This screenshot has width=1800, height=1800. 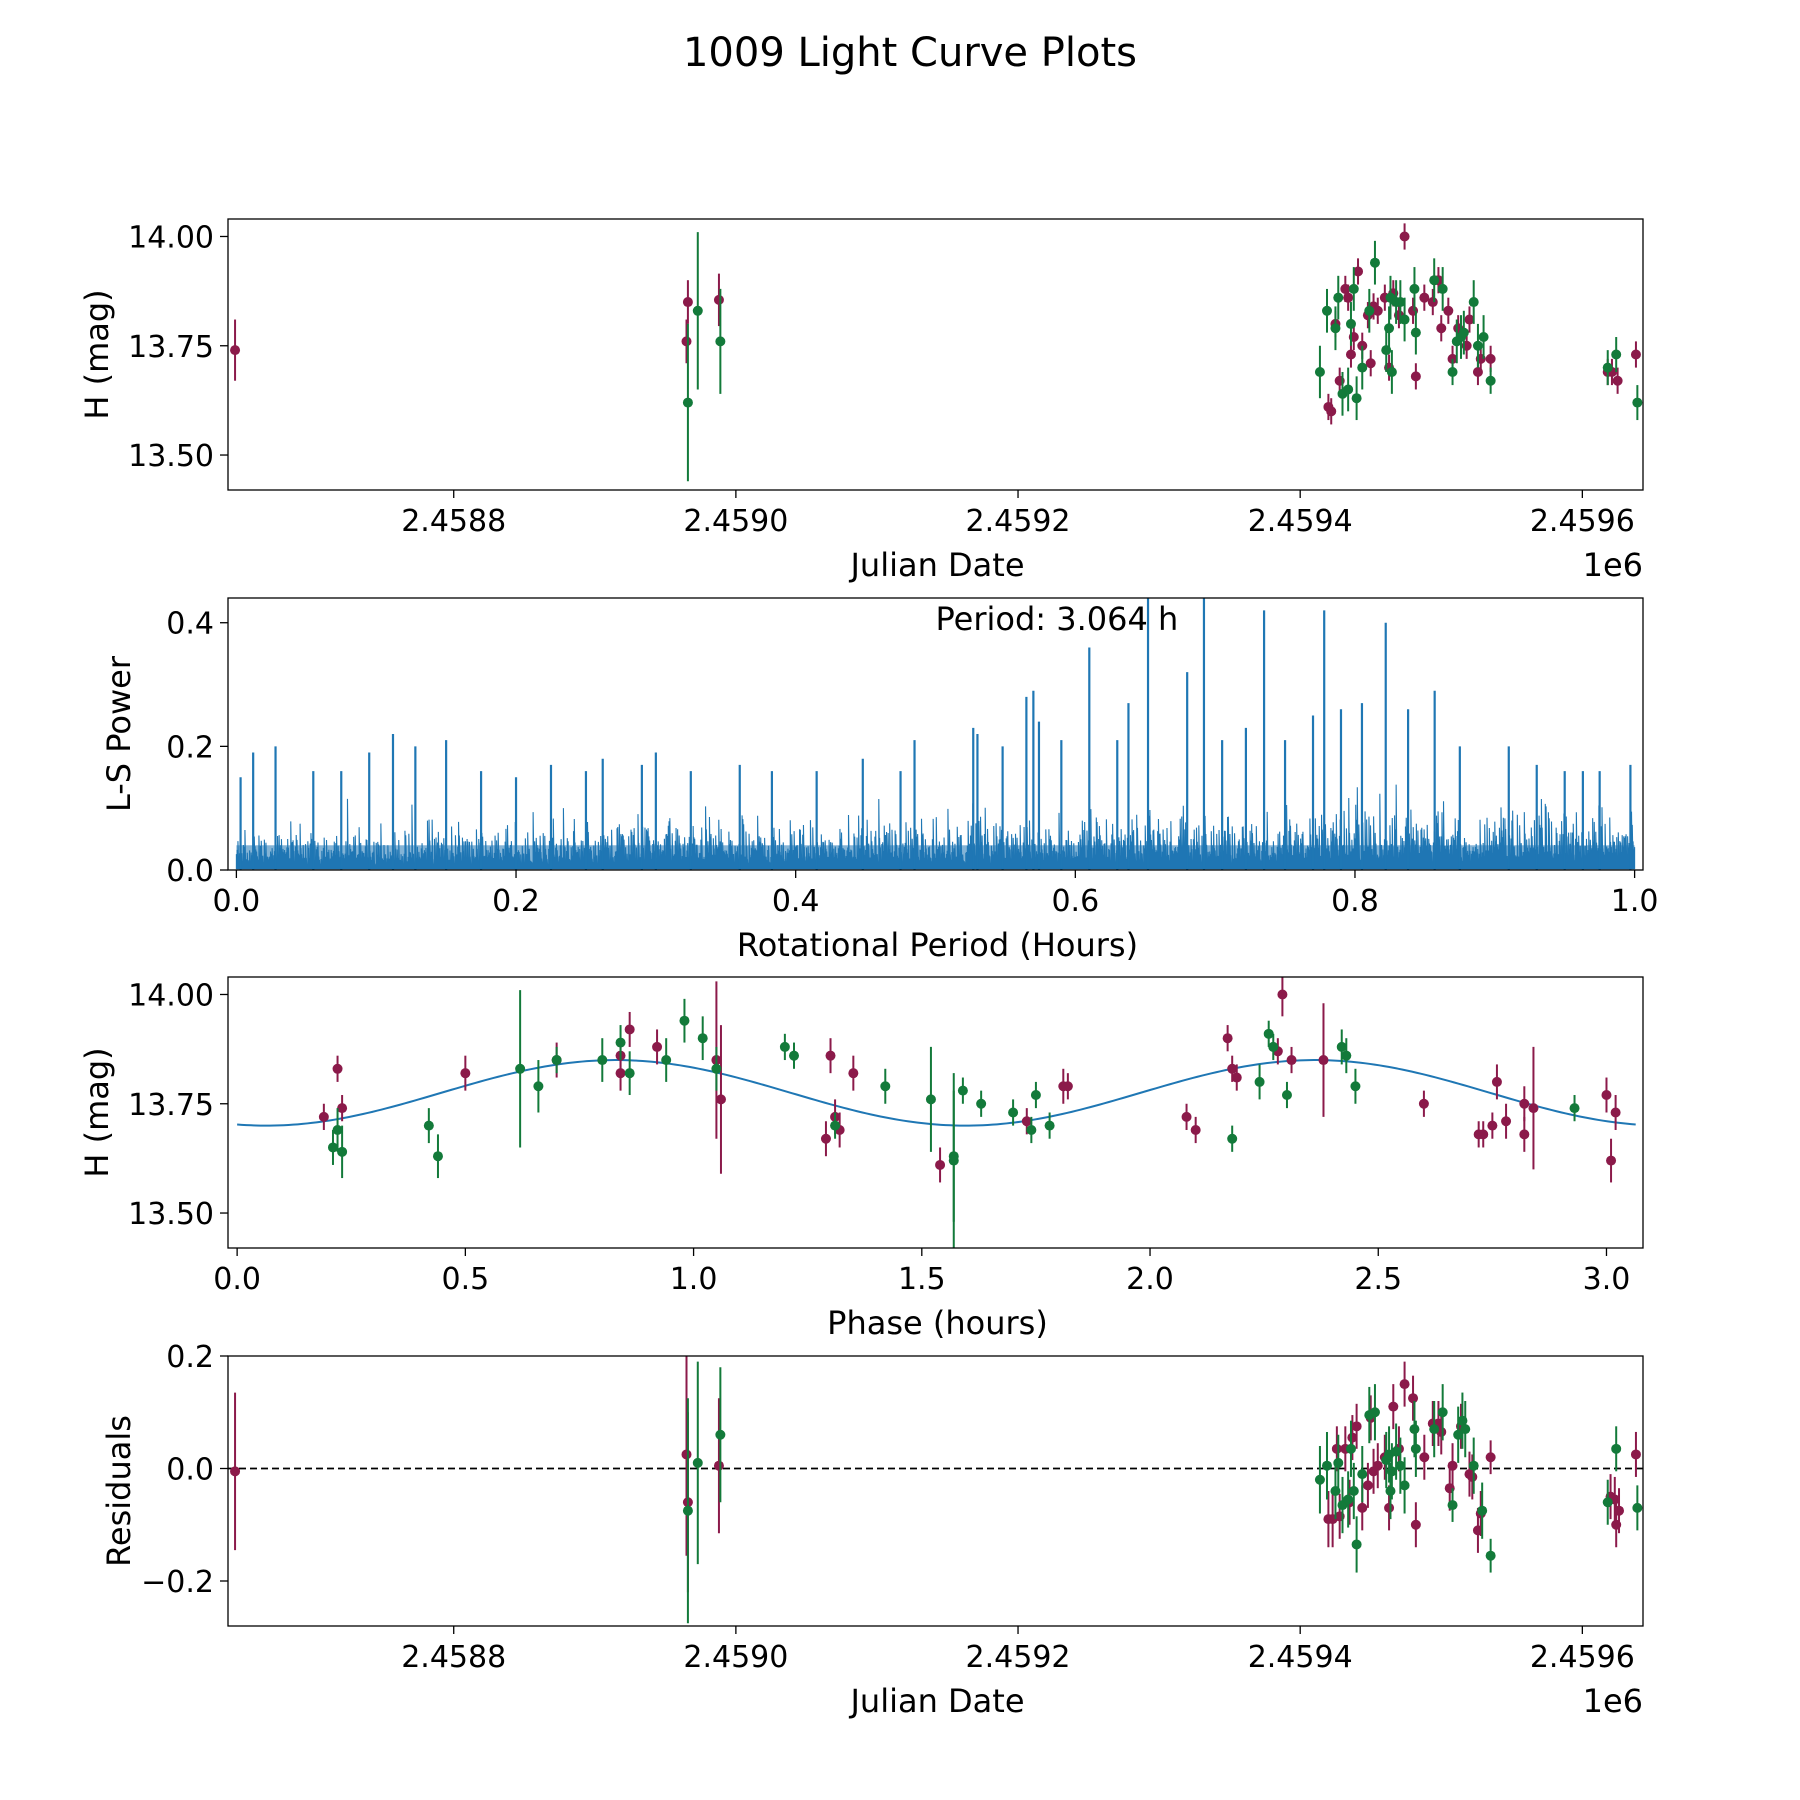 What do you see at coordinates (119, 733) in the screenshot?
I see `y-axis-label: L-S Power` at bounding box center [119, 733].